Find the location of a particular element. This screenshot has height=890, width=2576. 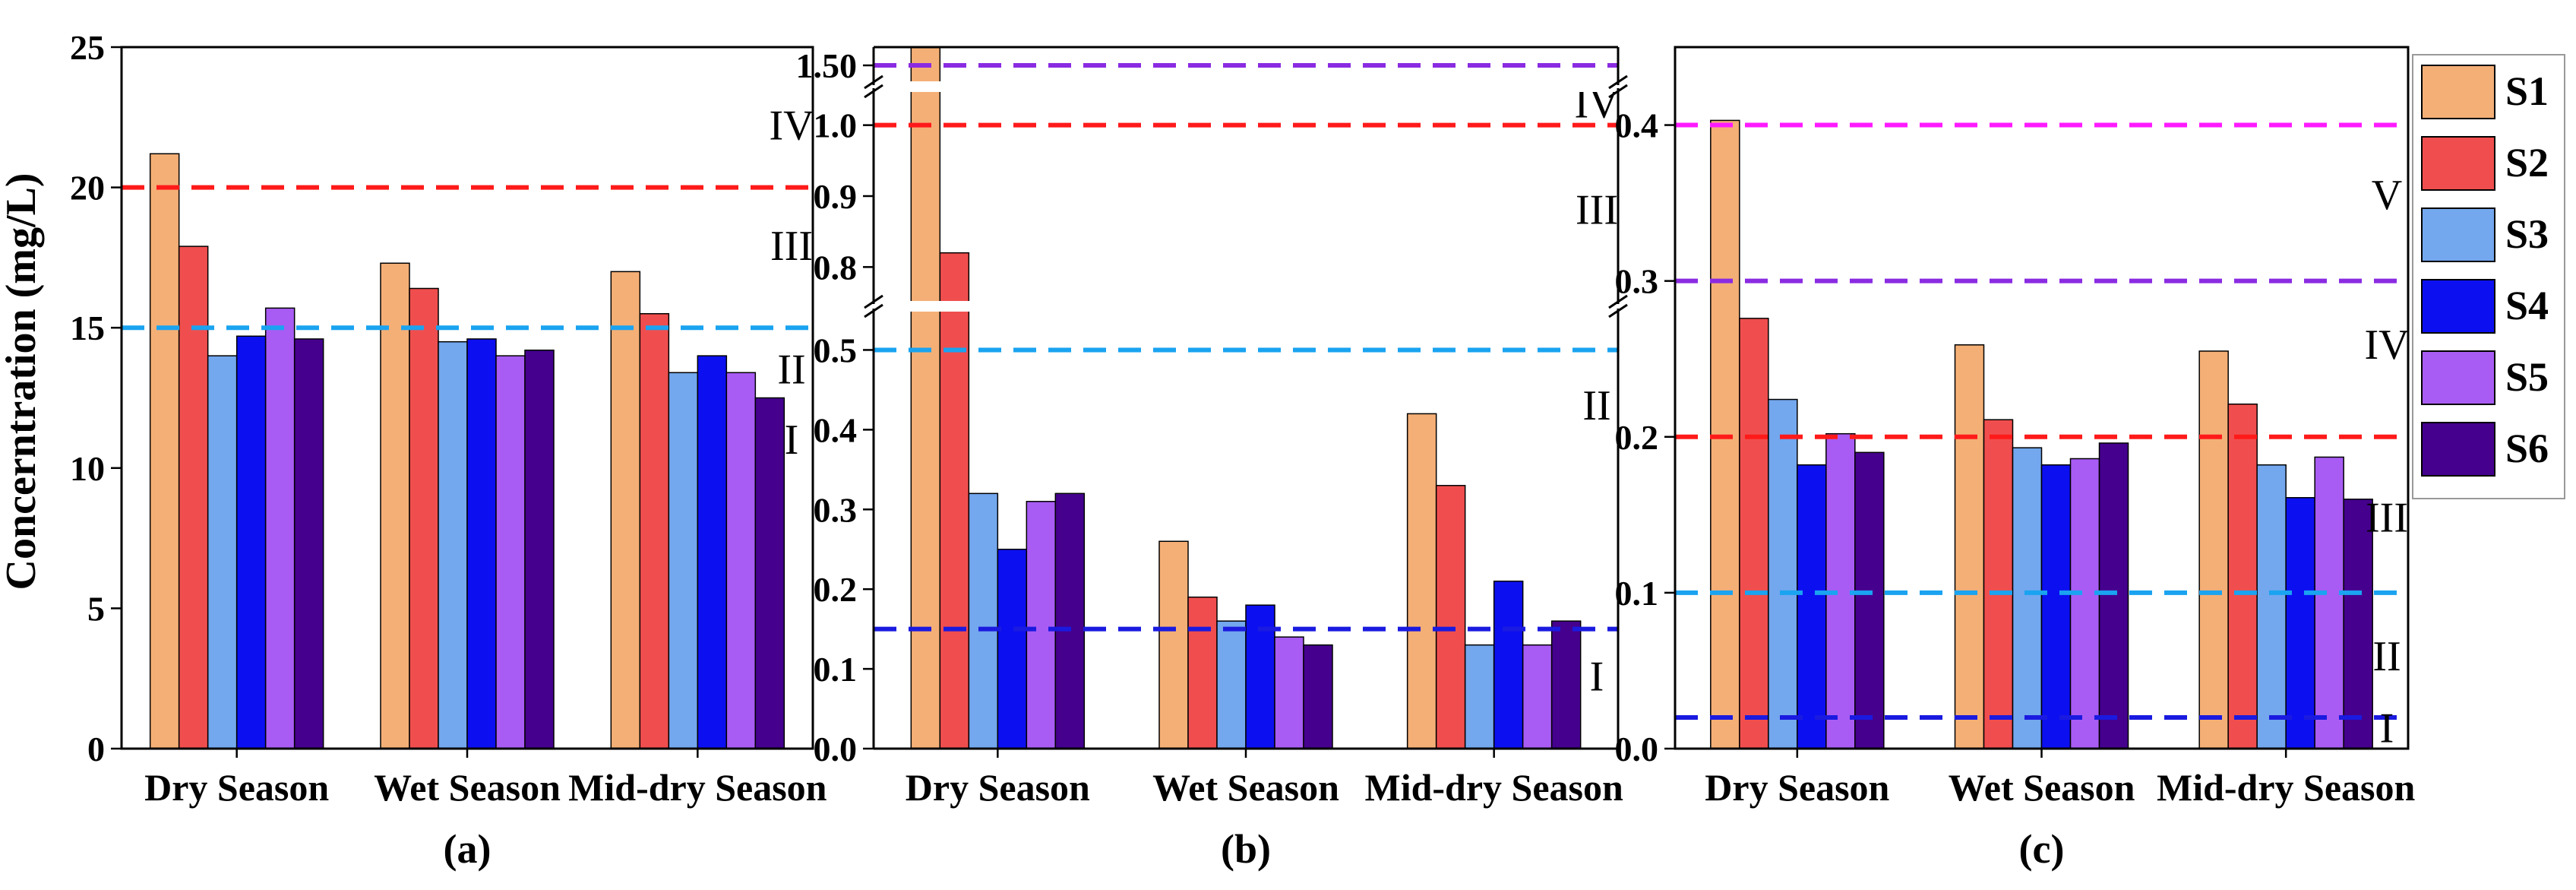

legend-swatch-s3 is located at coordinates (2458, 234).